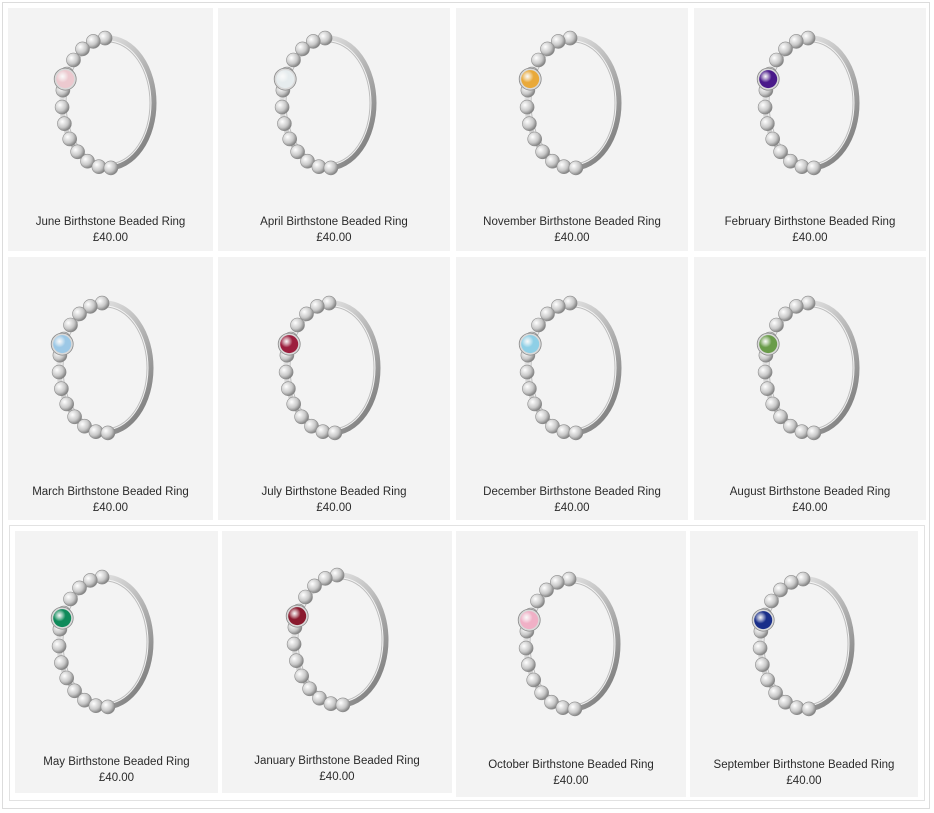 Image resolution: width=934 pixels, height=813 pixels. I want to click on product-card: November Birthstone Beaded Ring £40.00, so click(572, 129).